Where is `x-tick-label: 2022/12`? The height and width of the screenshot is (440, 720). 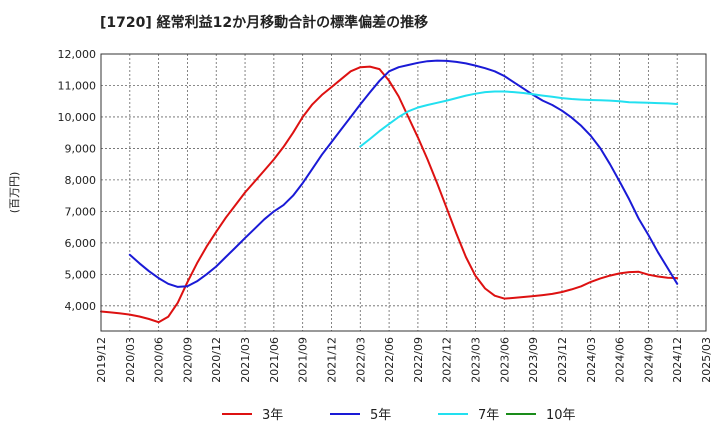
x-tick-label: 2022/12 is located at coordinates (447, 360).